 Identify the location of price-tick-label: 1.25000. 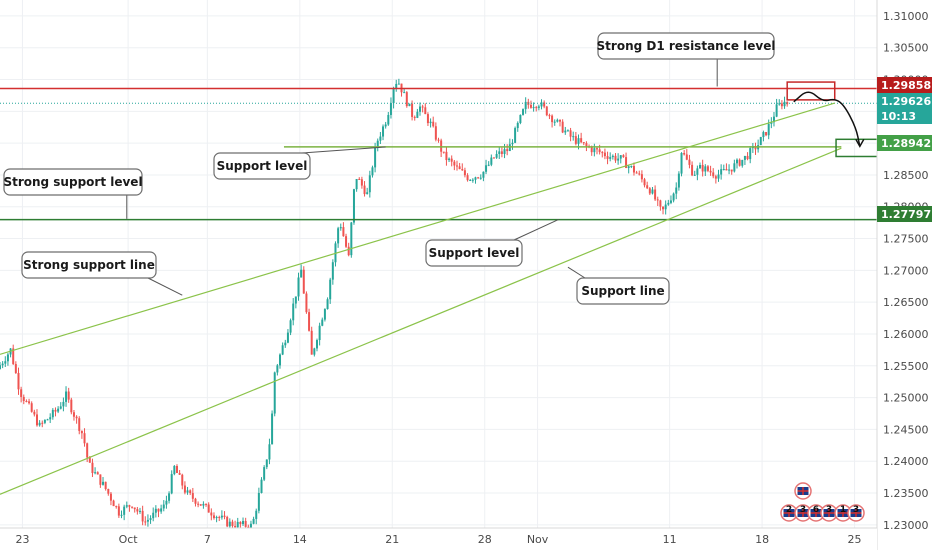
(906, 398).